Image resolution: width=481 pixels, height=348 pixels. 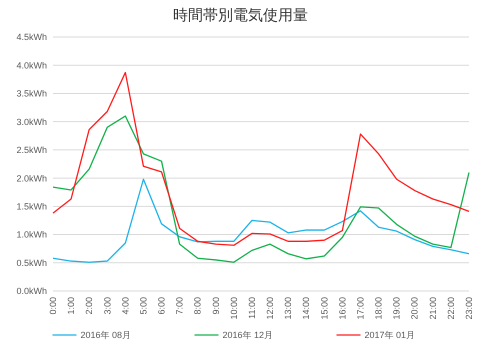 I want to click on x-tick-label: 23:00, so click(x=469, y=308).